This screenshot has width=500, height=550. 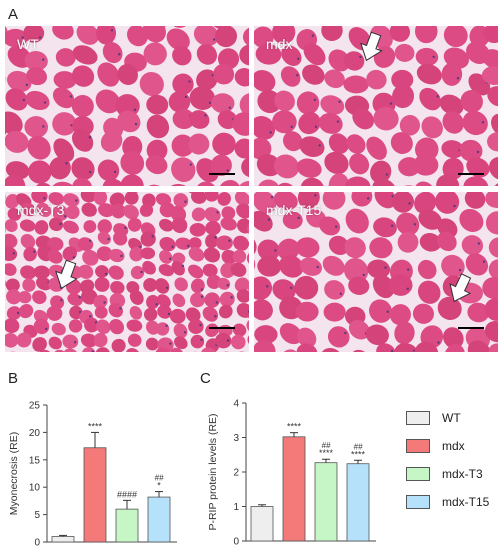 I want to click on y-tick-label: 2, so click(x=236, y=473).